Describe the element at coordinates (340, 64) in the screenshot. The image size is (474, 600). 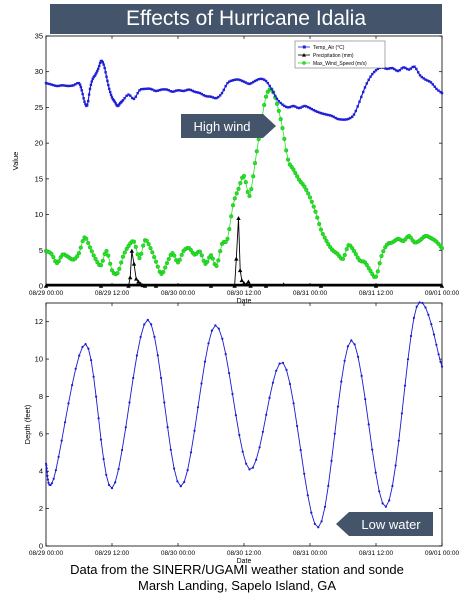
I see `legend-label: Max_Wind_Speed (m/s)` at that location.